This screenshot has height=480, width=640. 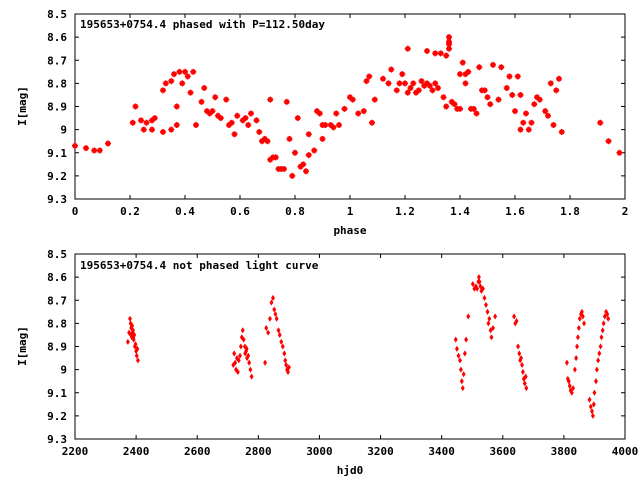 What do you see at coordinates (202, 24) in the screenshot?
I see `phased-plot-title: 195653+0754.4 phased with P=112.50day` at bounding box center [202, 24].